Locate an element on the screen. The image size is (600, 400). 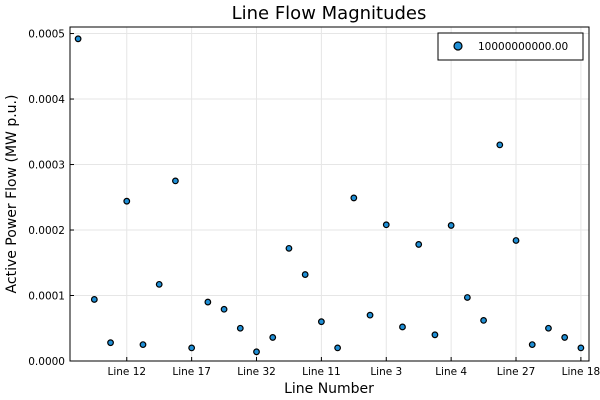
x-tick-label: Line 27 is located at coordinates (516, 372).